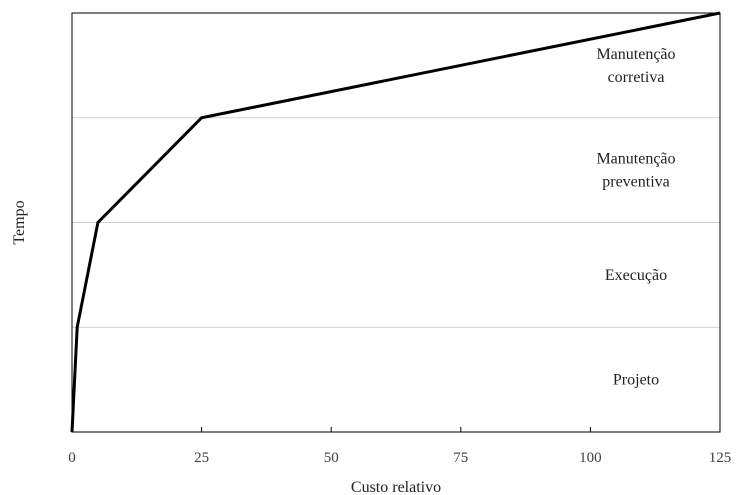 The height and width of the screenshot is (495, 739). Describe the element at coordinates (590, 458) in the screenshot. I see `x-tick-label: 100` at that location.